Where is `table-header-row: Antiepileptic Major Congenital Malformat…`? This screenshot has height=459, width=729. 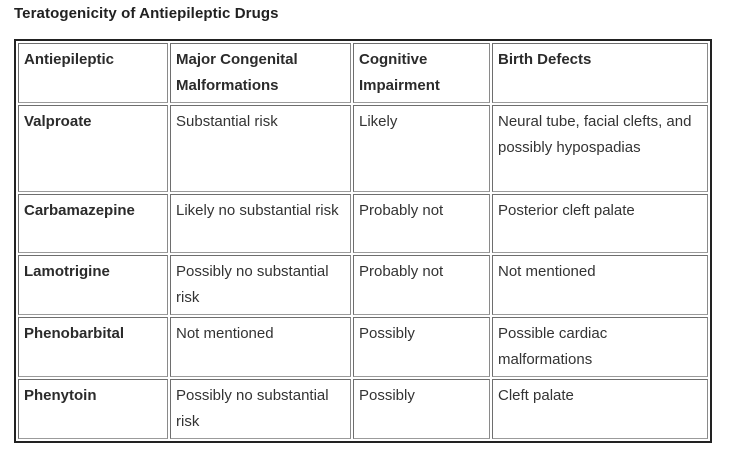 table-header-row: Antiepileptic Major Congenital Malformat… is located at coordinates (363, 73).